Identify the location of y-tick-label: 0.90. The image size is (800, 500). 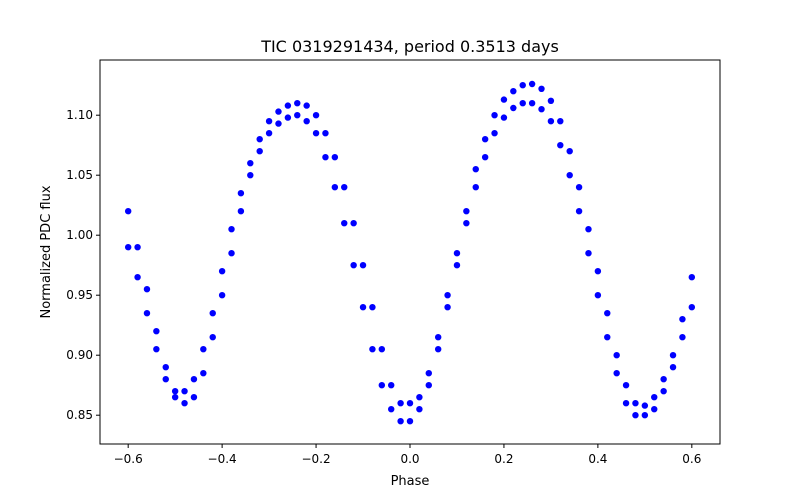
(79, 355).